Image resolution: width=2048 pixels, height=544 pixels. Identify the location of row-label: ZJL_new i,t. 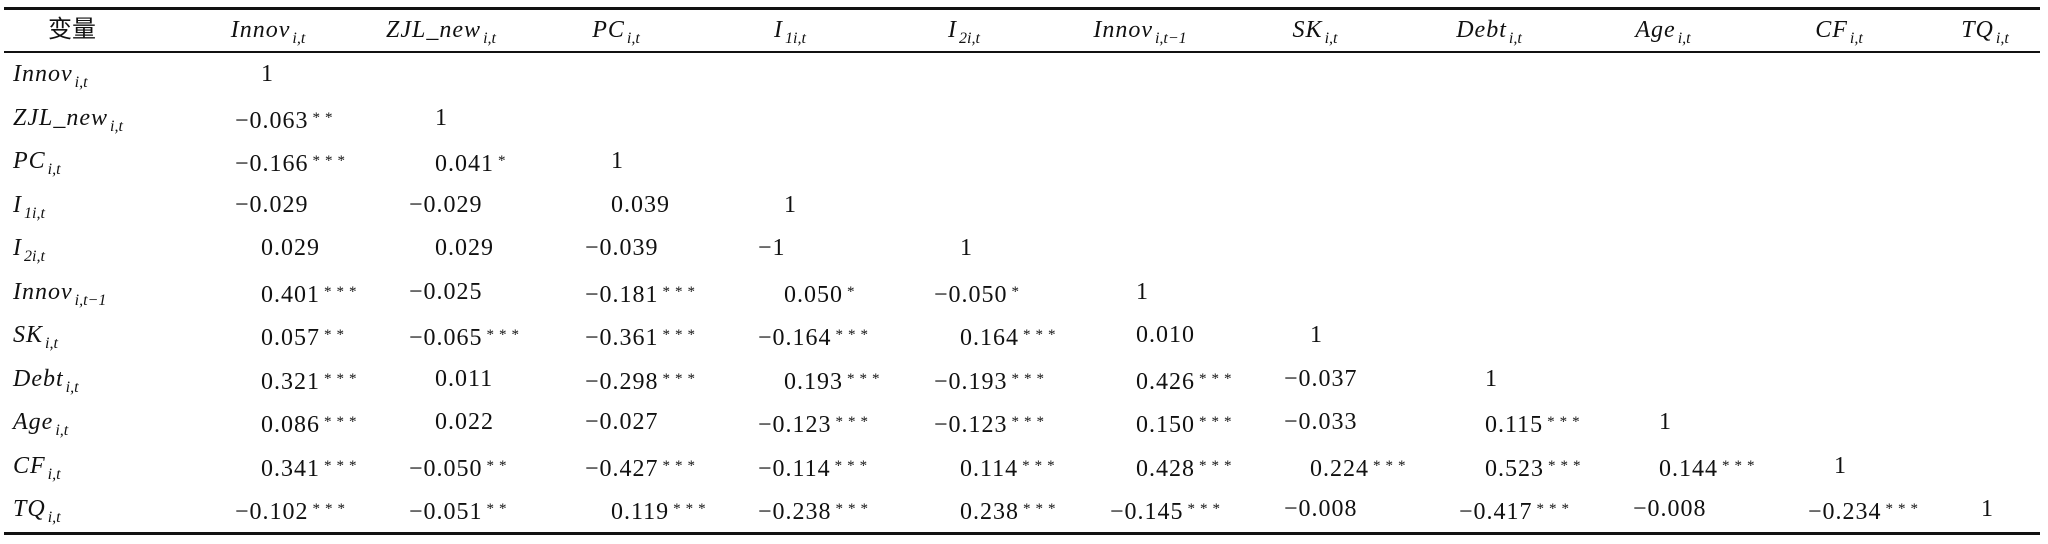
(68, 122).